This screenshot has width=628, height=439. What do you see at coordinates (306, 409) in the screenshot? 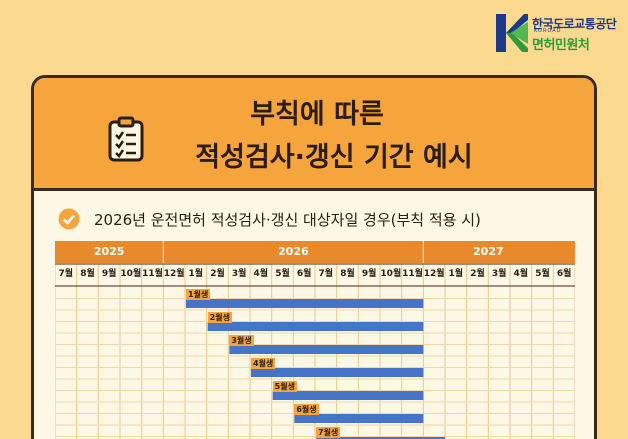
I see `birth-month-label: 6월생` at bounding box center [306, 409].